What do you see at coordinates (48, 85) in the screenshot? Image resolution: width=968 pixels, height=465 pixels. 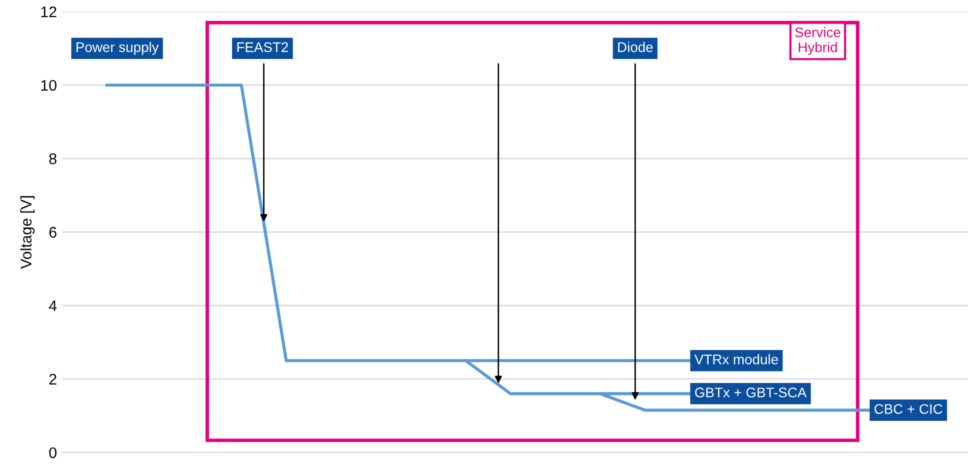 I see `y-tick-label: 10` at bounding box center [48, 85].